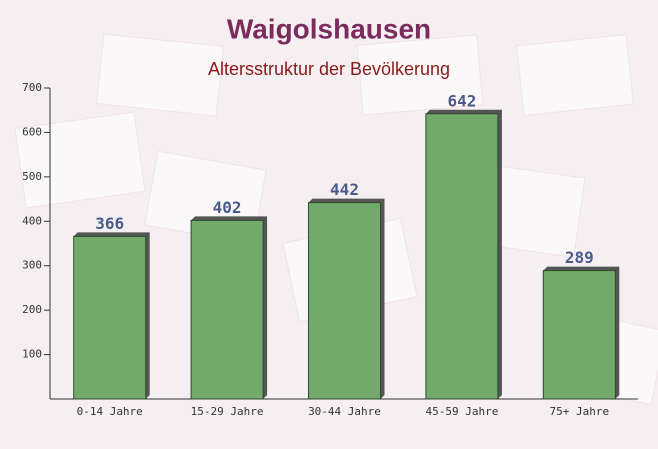 The image size is (658, 449). Describe the element at coordinates (461, 100) in the screenshot. I see `value-label: 642` at that location.